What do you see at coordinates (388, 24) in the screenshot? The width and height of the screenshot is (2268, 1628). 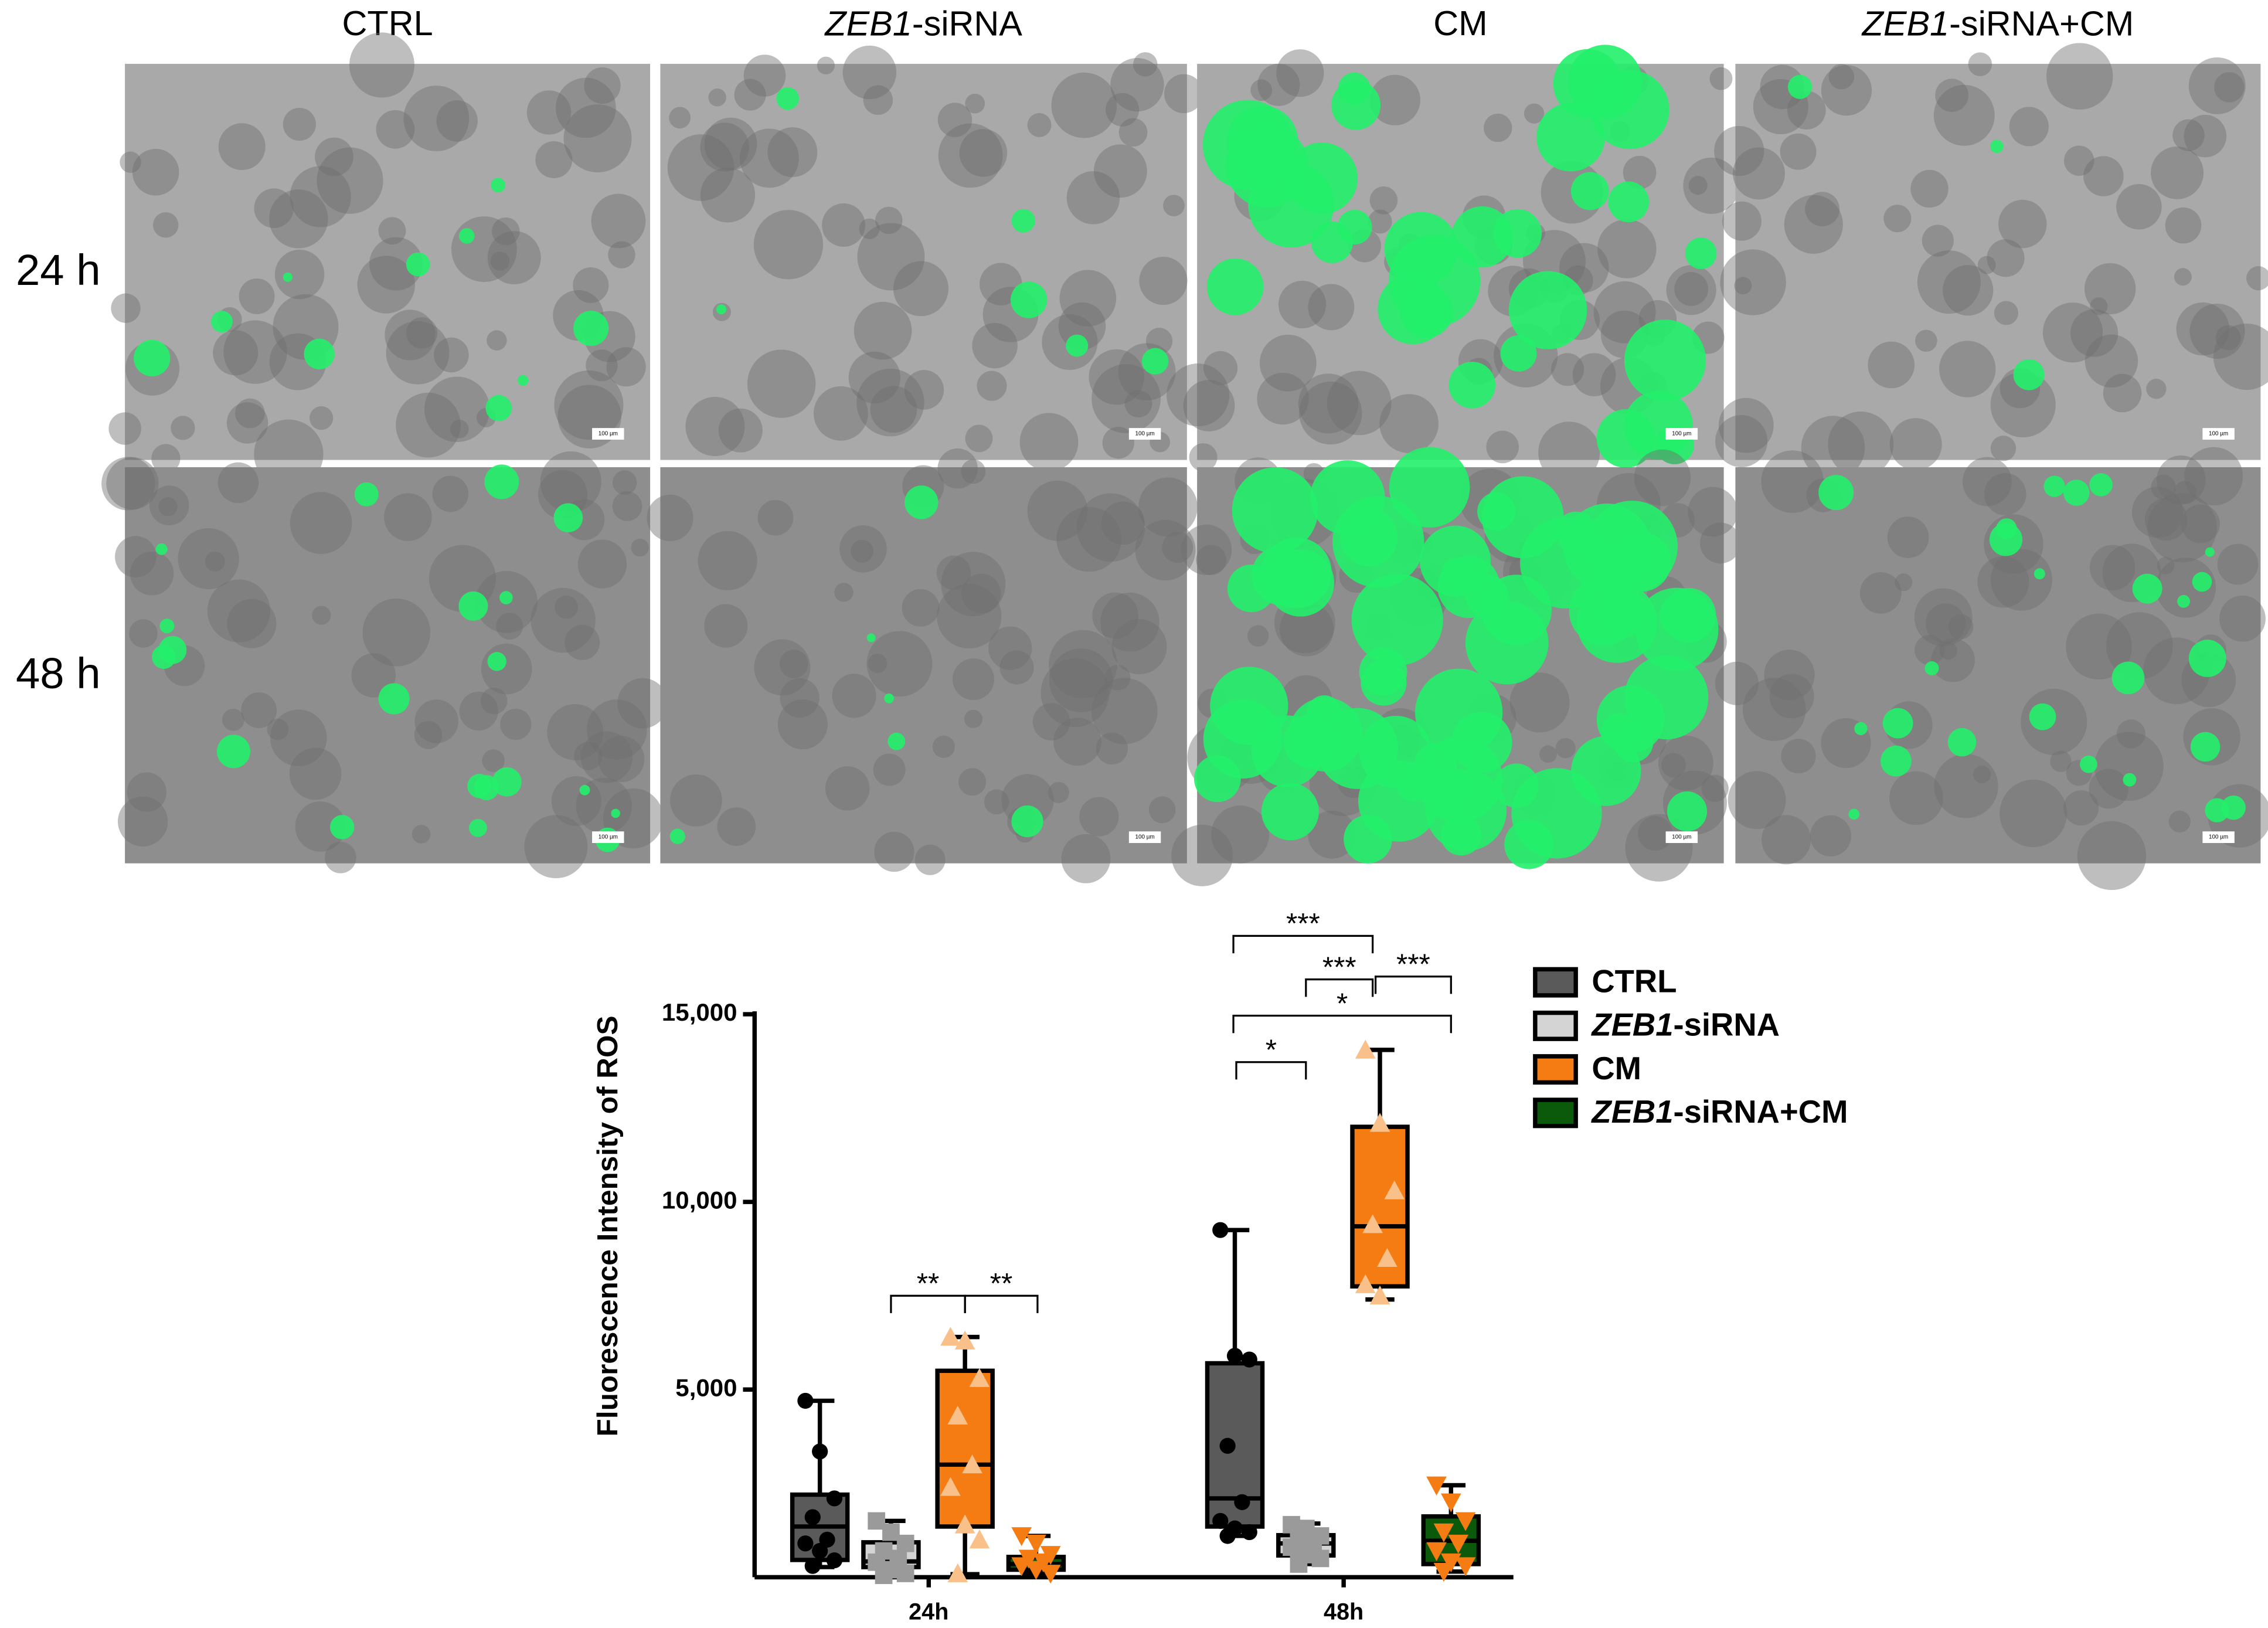 I see `column-title: CTRL` at bounding box center [388, 24].